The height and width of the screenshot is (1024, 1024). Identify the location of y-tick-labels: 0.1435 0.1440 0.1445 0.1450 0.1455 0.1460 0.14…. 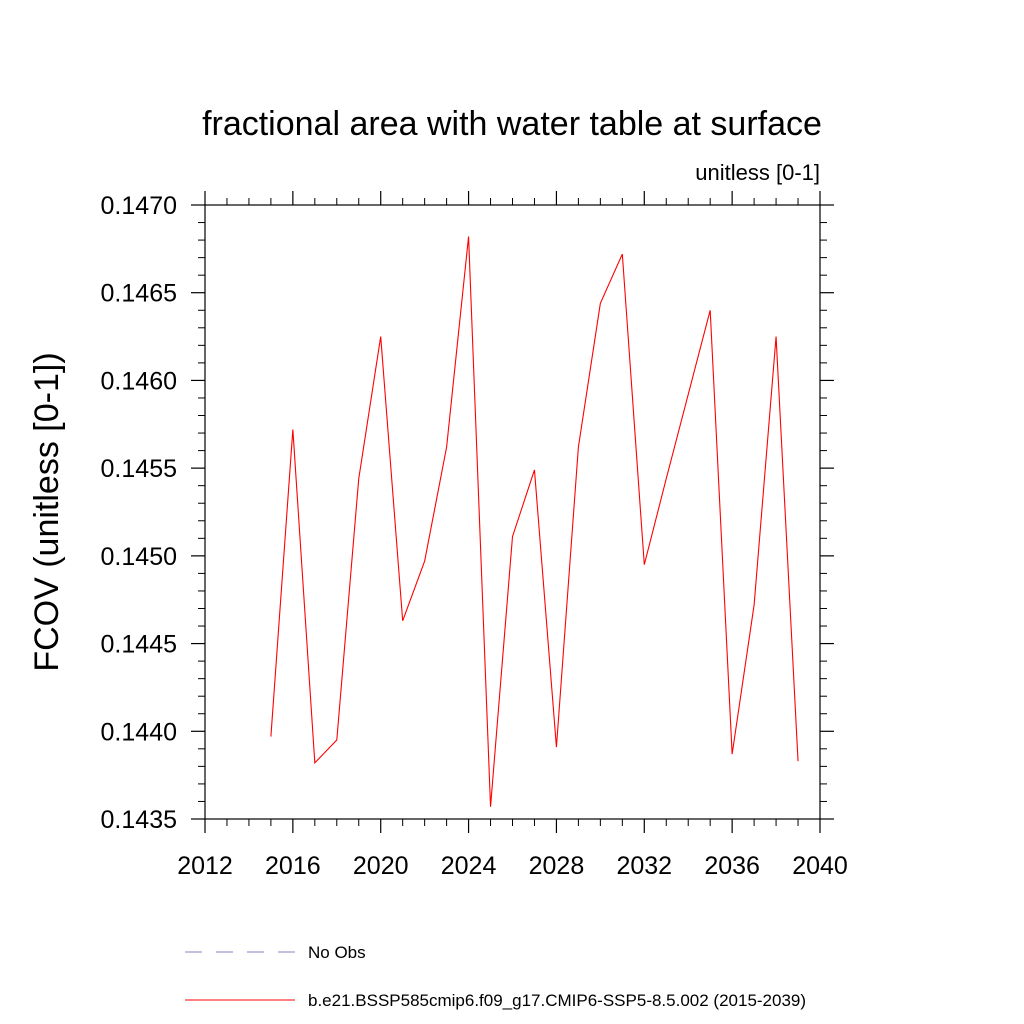
(139, 513).